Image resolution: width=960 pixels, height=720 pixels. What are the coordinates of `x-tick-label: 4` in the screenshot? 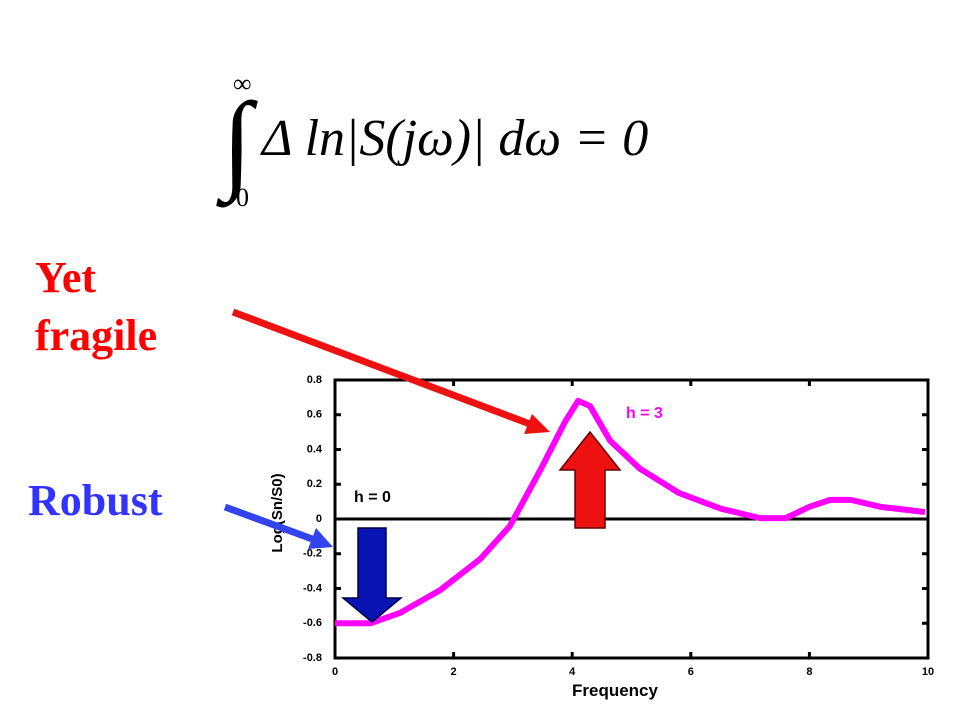 It's located at (572, 672).